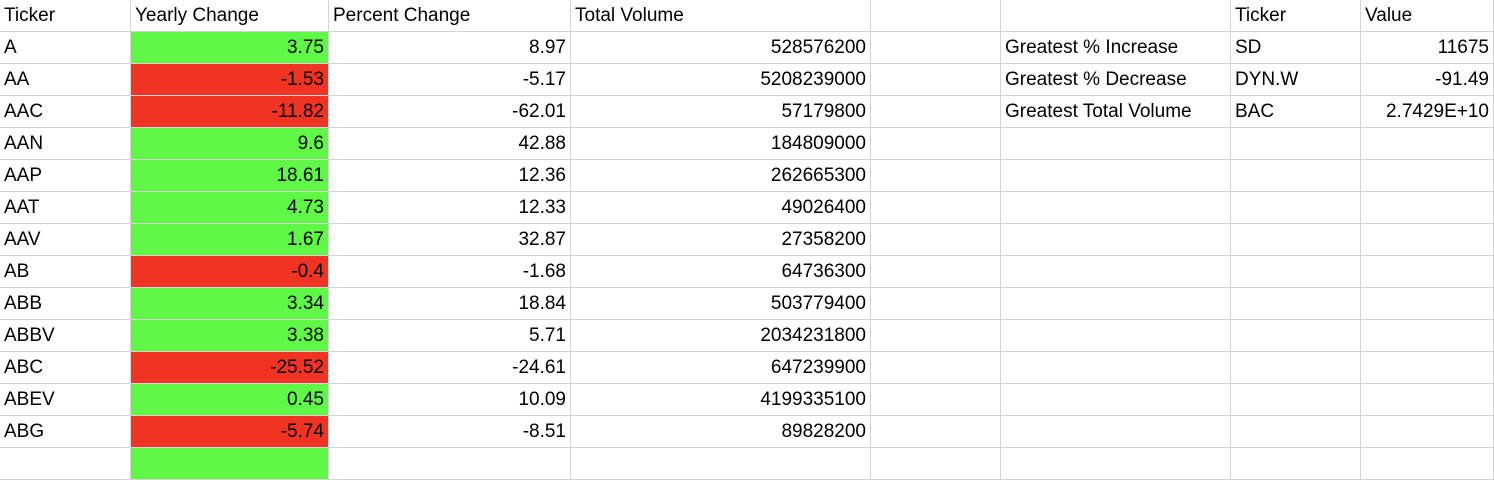 Image resolution: width=1494 pixels, height=480 pixels. I want to click on total-volume-cell, so click(721, 464).